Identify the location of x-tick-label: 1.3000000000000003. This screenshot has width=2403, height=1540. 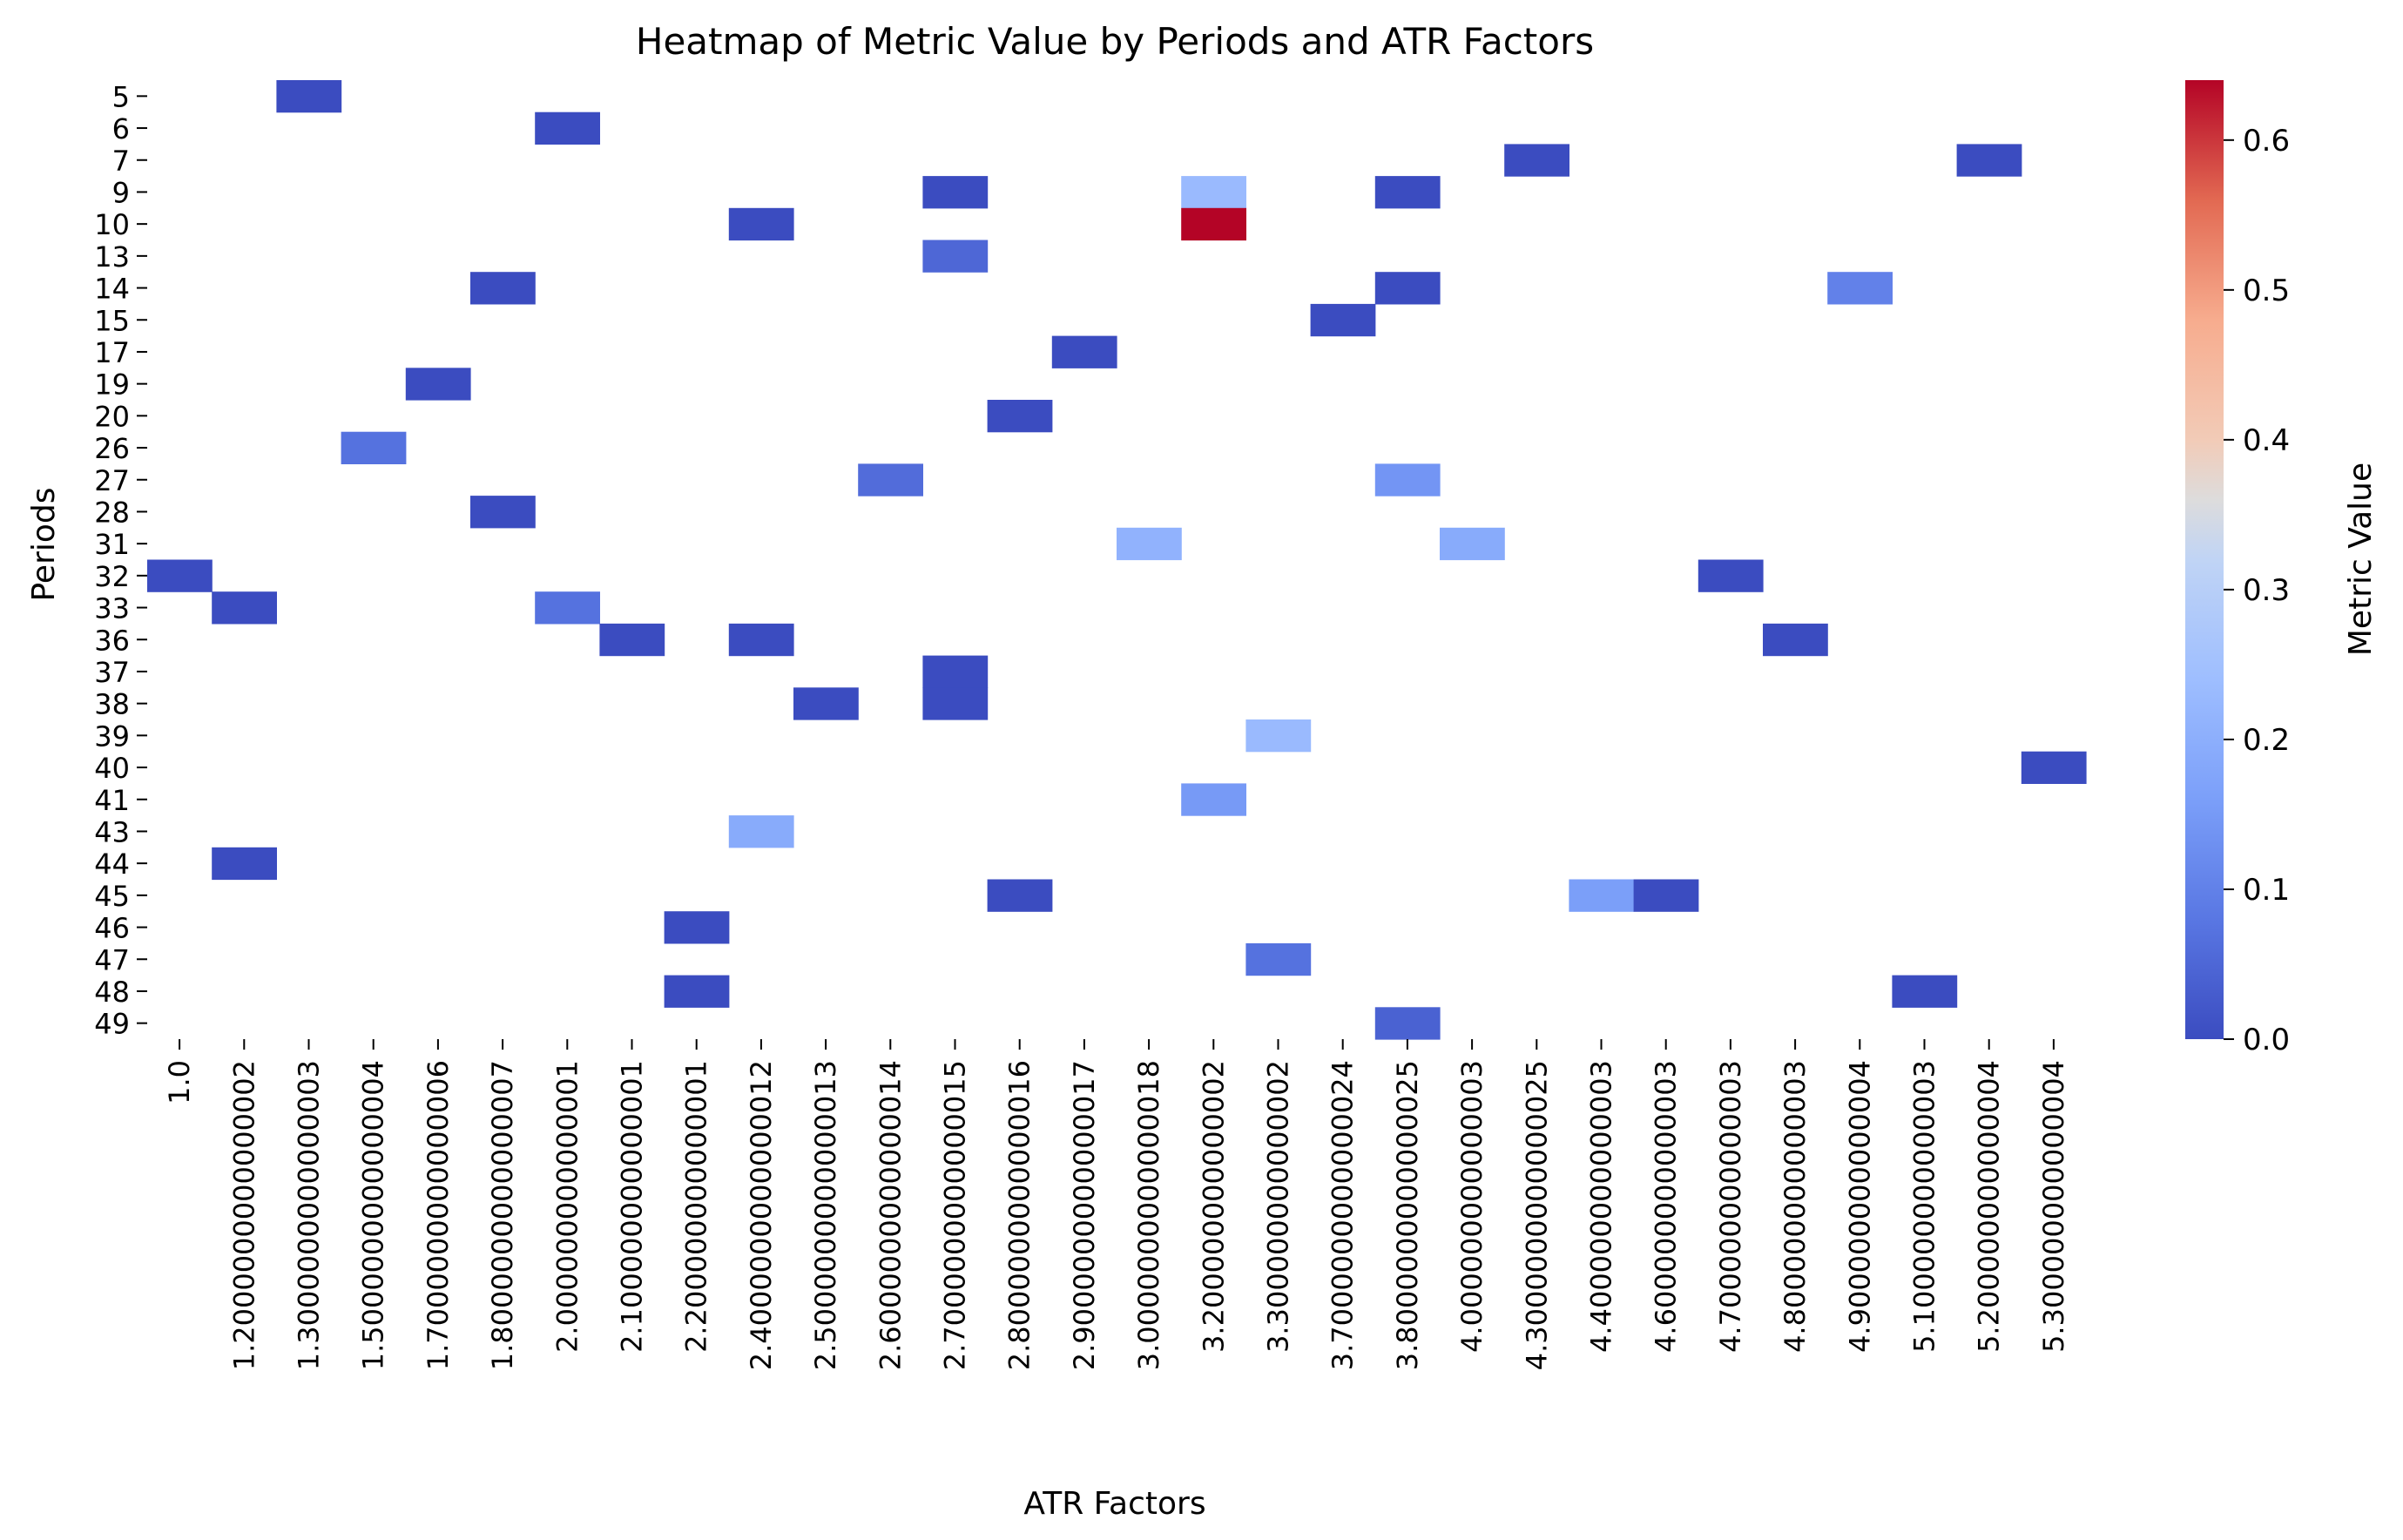
(309, 1215).